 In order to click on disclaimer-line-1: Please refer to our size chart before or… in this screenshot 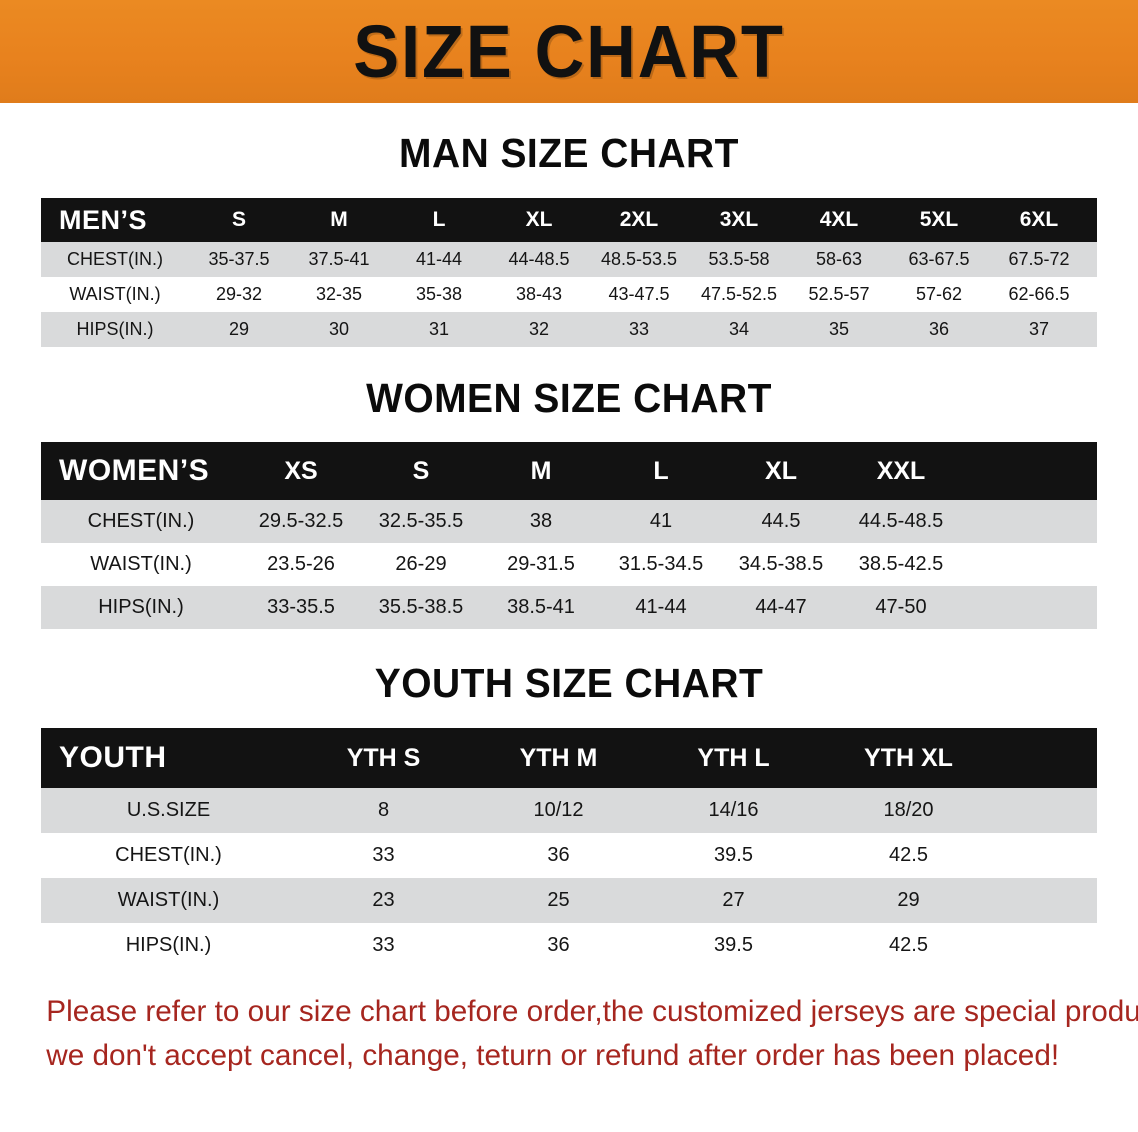, I will do `click(592, 1011)`.